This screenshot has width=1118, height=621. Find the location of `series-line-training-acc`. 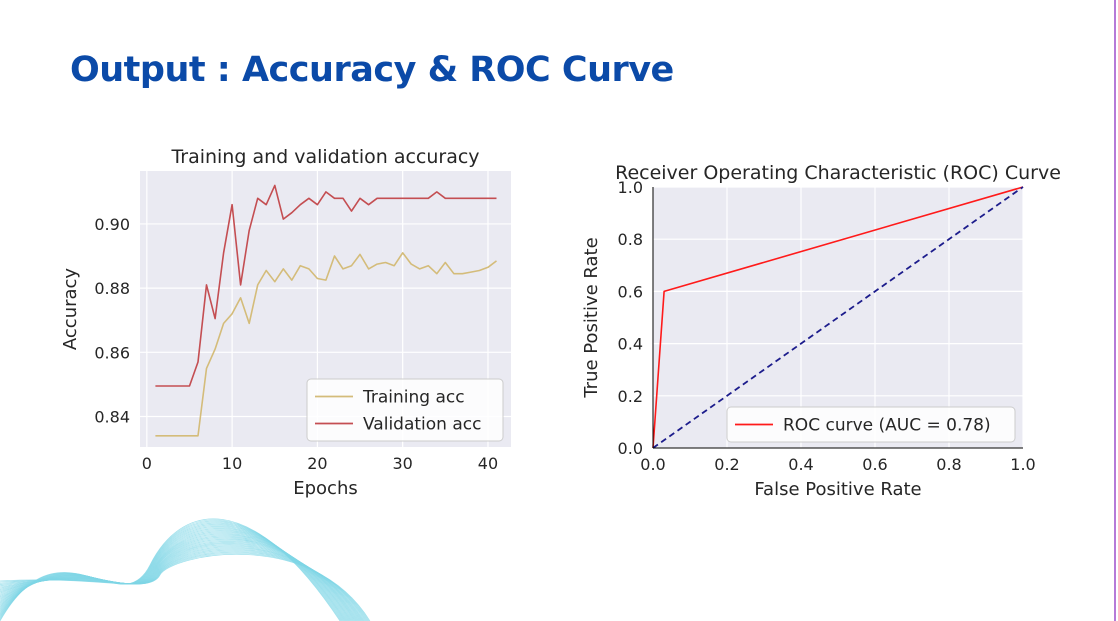

series-line-training-acc is located at coordinates (326, 344).